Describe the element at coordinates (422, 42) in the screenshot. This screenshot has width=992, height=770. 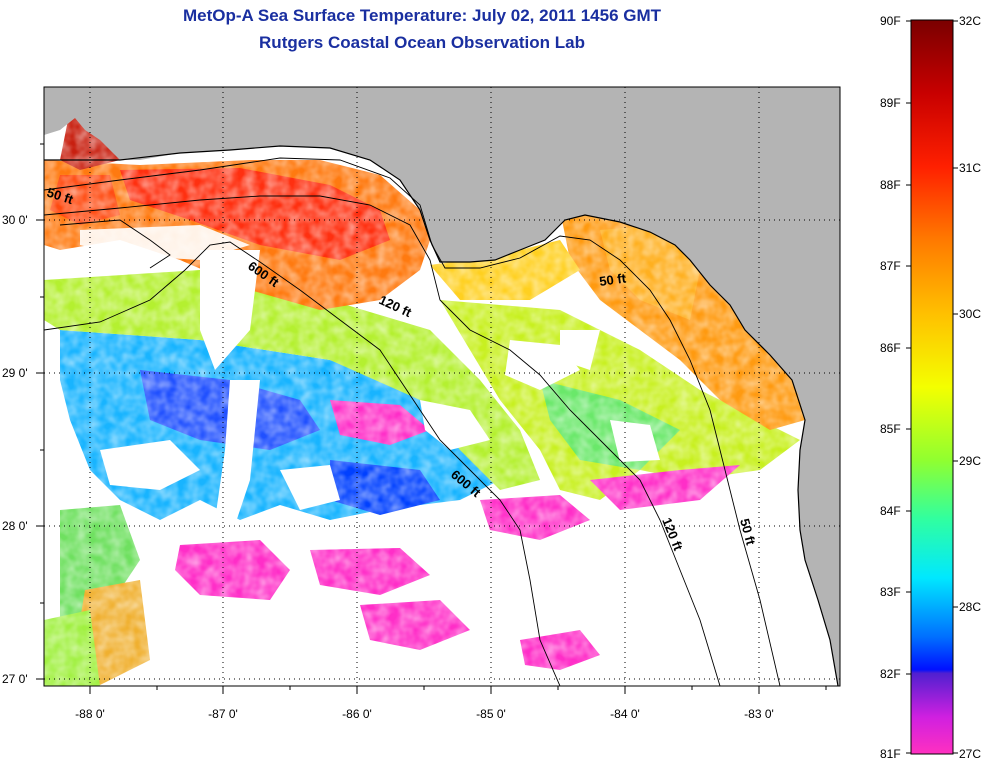
I see `map-title-line2: Rutgers Coastal Ocean Observation Lab` at that location.